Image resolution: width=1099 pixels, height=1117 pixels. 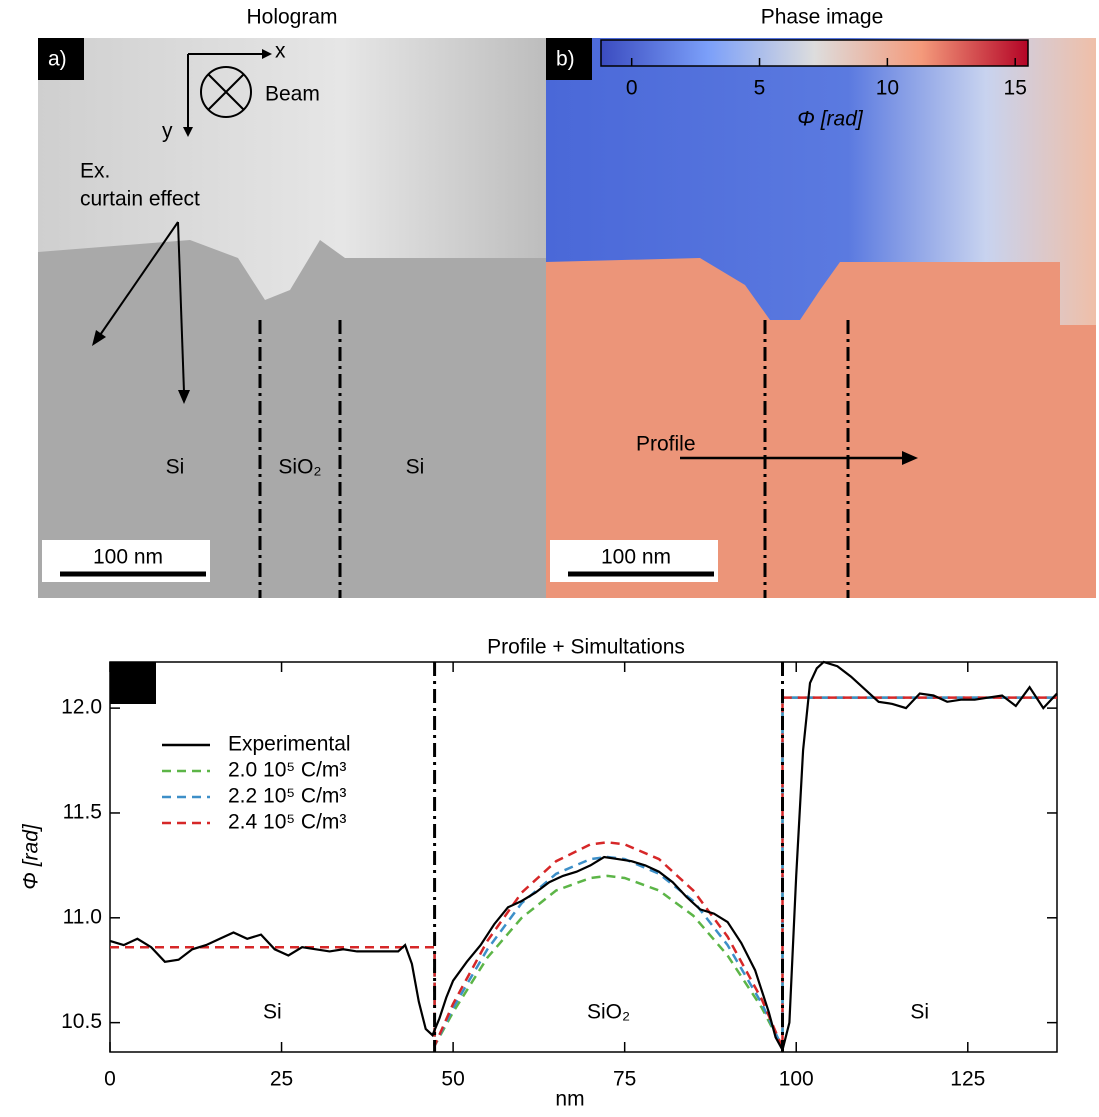 I want to click on x-axis-label: nm, so click(x=569, y=1099).